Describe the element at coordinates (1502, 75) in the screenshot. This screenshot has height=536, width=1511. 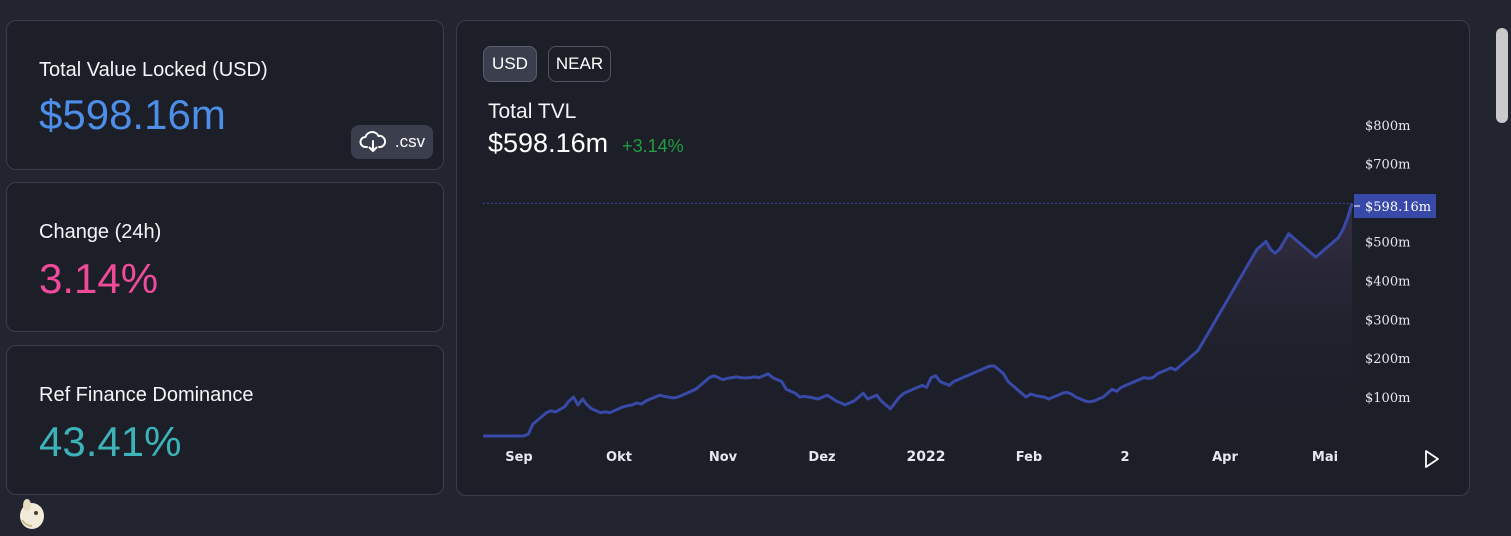
I see `page-scrollbar` at that location.